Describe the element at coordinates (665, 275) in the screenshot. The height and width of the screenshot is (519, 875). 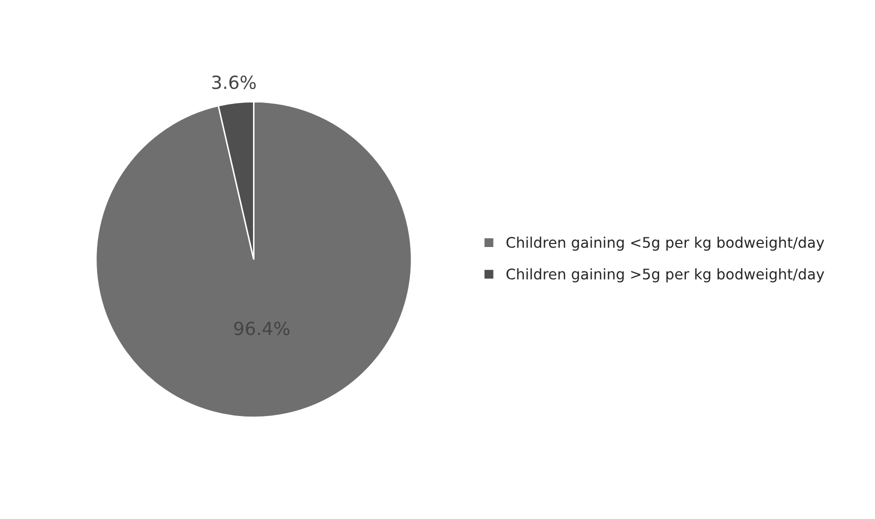
I see `legend-label: Children gaining >5g per kg bodweight/day` at that location.